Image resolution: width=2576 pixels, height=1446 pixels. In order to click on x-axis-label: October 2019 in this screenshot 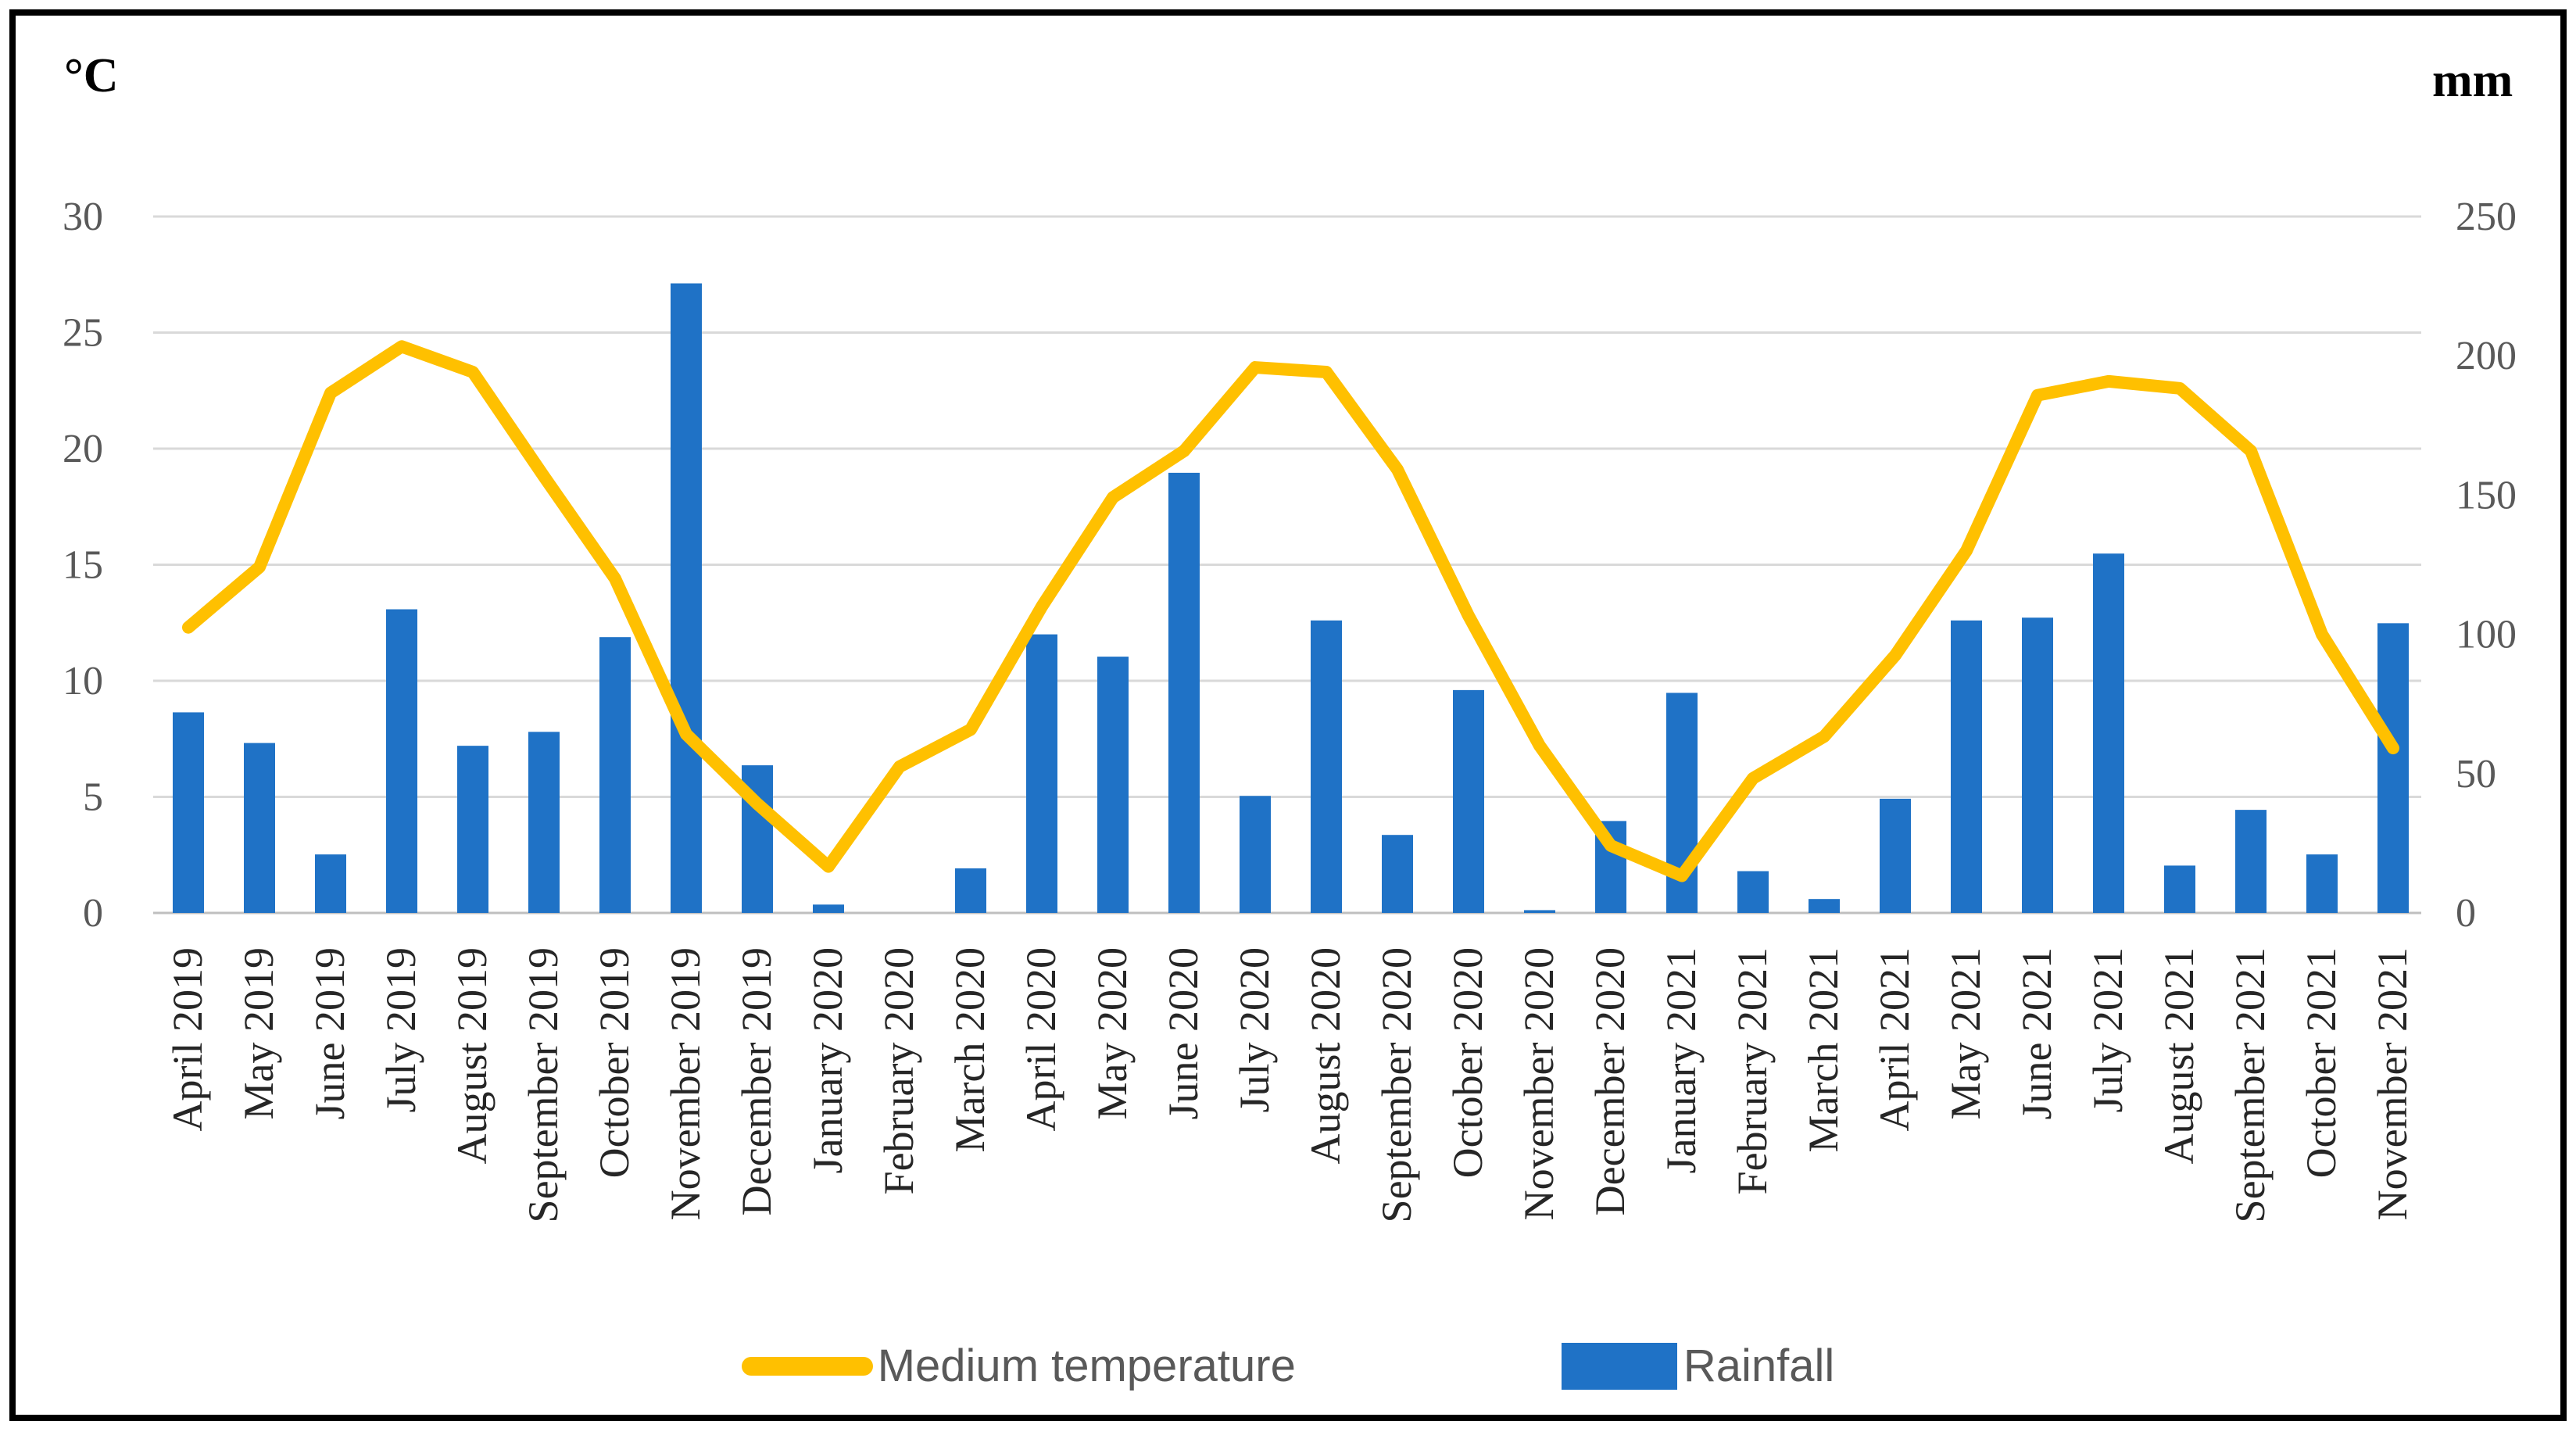, I will do `click(614, 1062)`.